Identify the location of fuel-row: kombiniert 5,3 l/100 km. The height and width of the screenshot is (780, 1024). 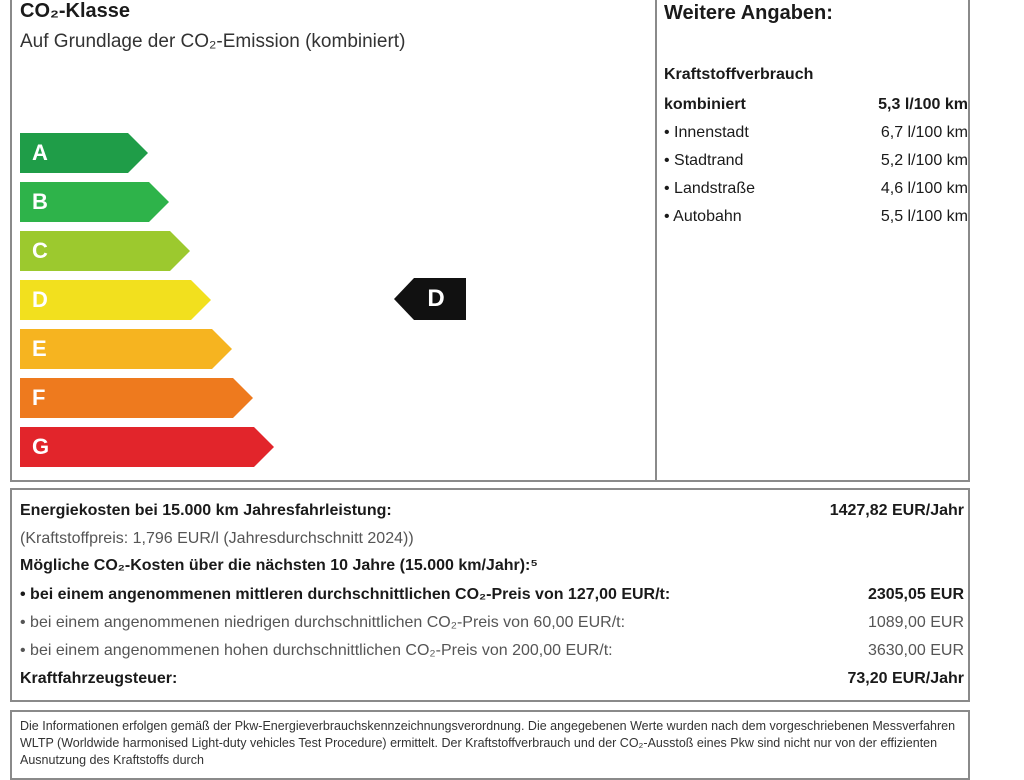
(816, 105).